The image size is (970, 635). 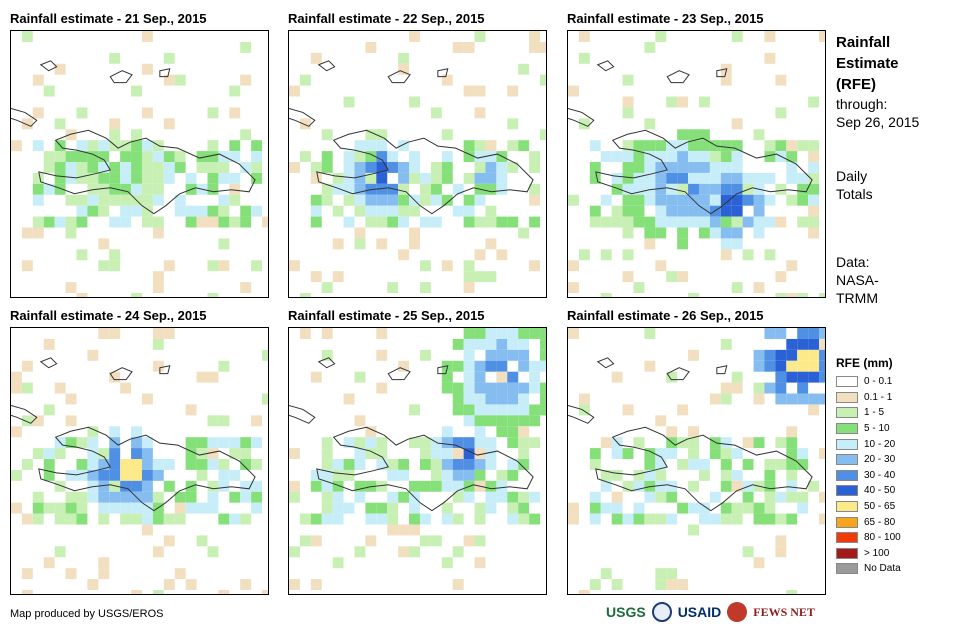 I want to click on map-title-line-2: Estimate, so click(x=867, y=63).